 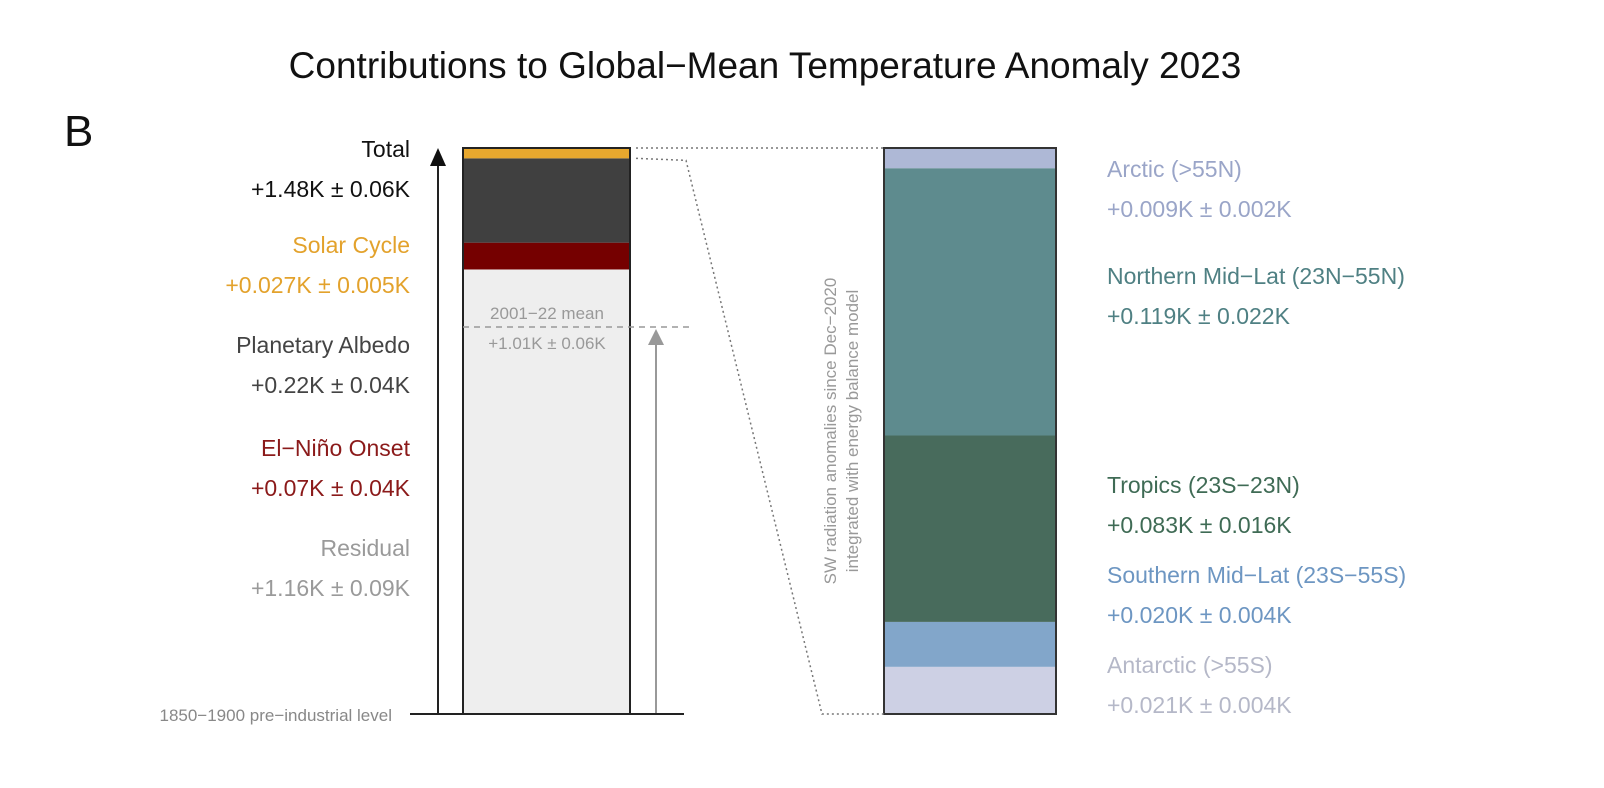 What do you see at coordinates (547, 343) in the screenshot?
I see `mean-label-line2: +1.01K ± 0.06K` at bounding box center [547, 343].